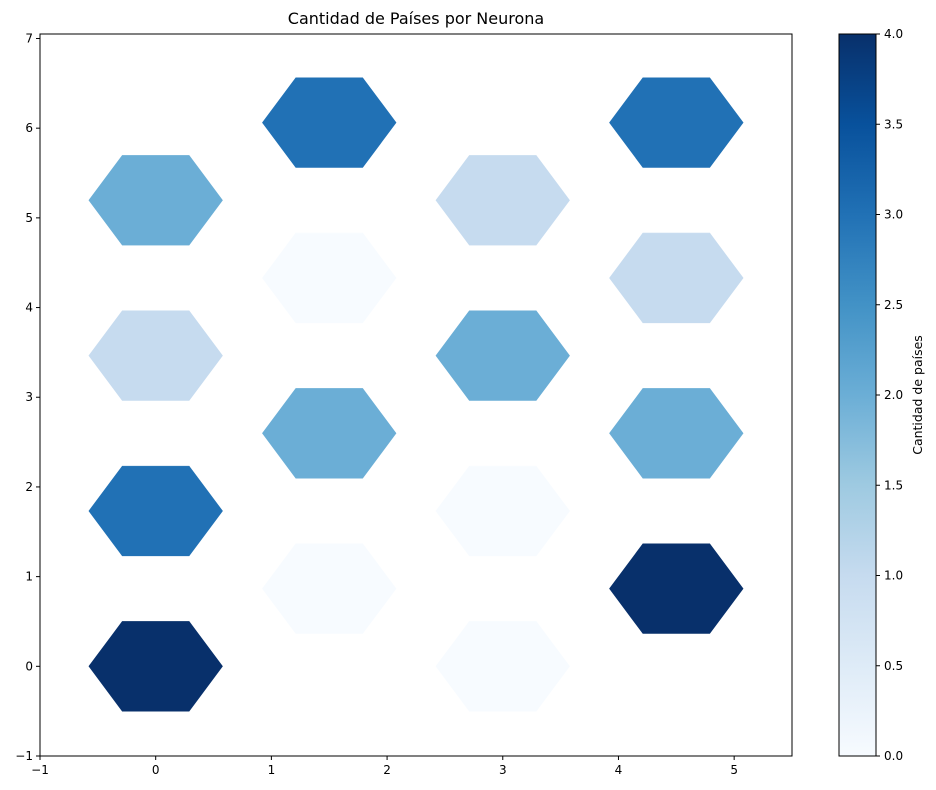 The height and width of the screenshot is (790, 936). What do you see at coordinates (29, 218) in the screenshot?
I see `y-tick-label: 5` at bounding box center [29, 218].